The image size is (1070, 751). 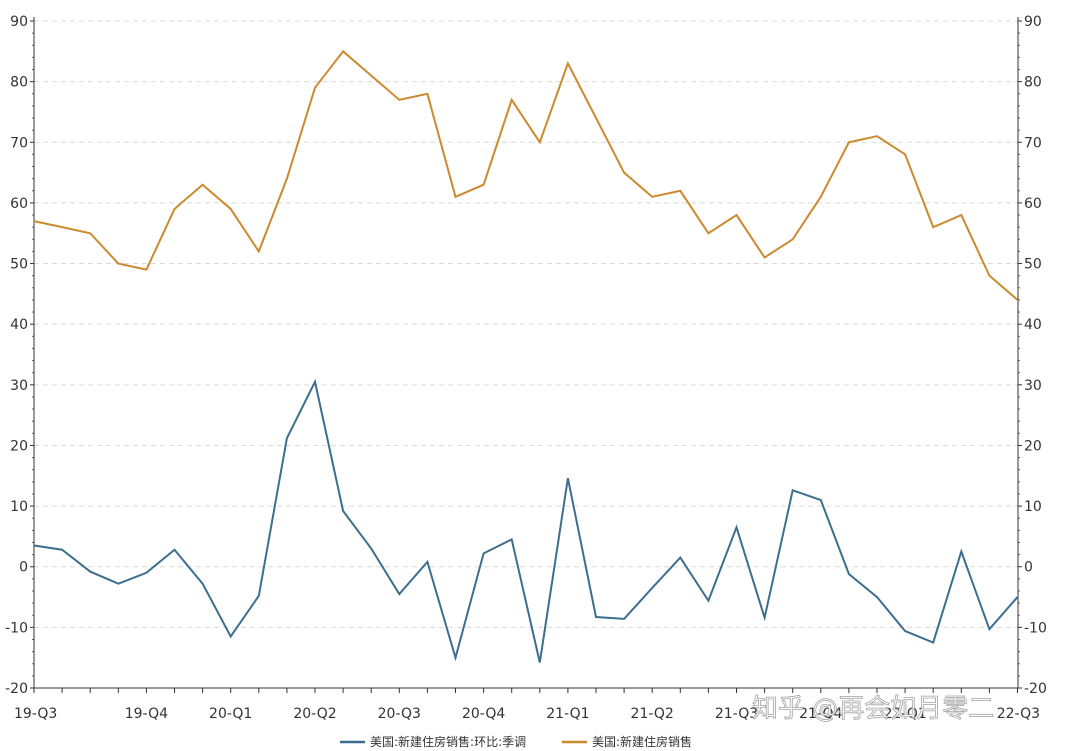 What do you see at coordinates (652, 714) in the screenshot?
I see `x-tick-label: 21-Q2` at bounding box center [652, 714].